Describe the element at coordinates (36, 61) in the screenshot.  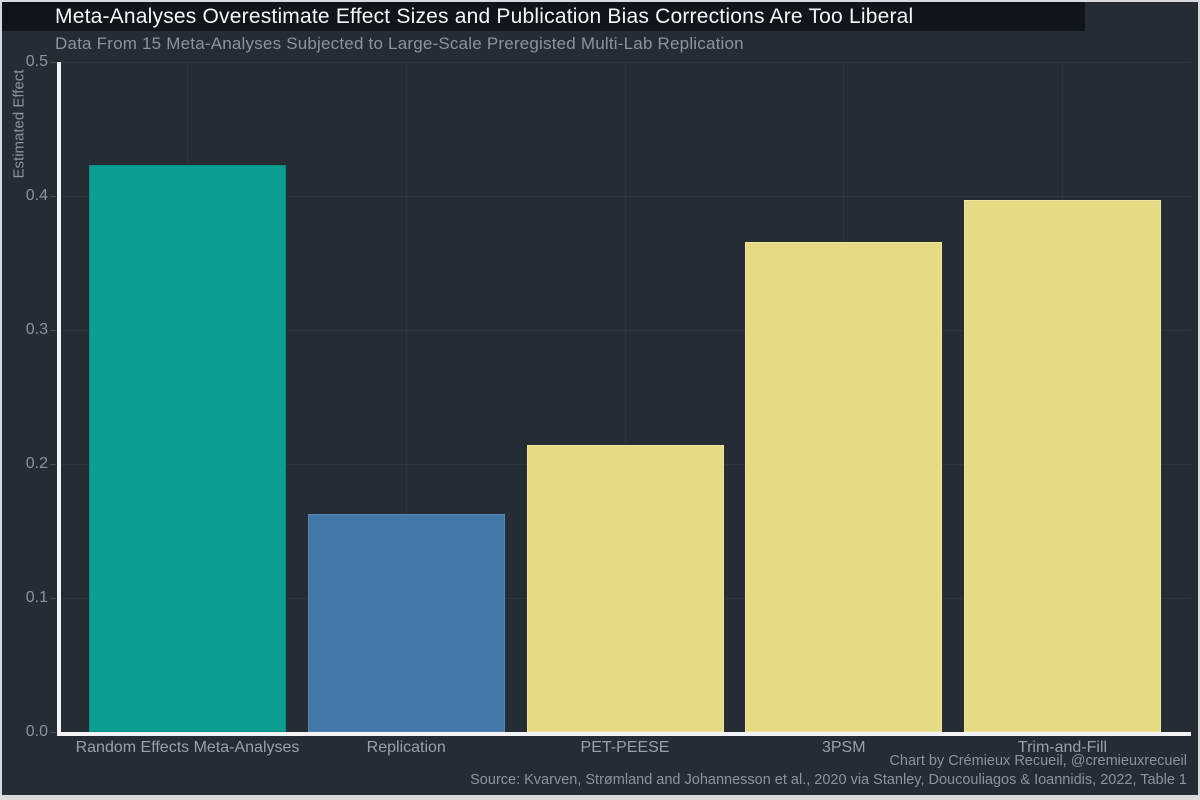
I see `y-tick-label-0.5: 0.5` at that location.